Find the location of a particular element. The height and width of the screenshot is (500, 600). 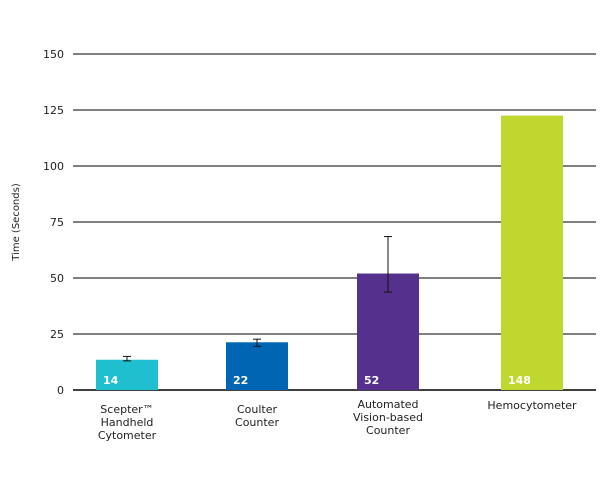

y-tick-label: 75 is located at coordinates (57, 222).